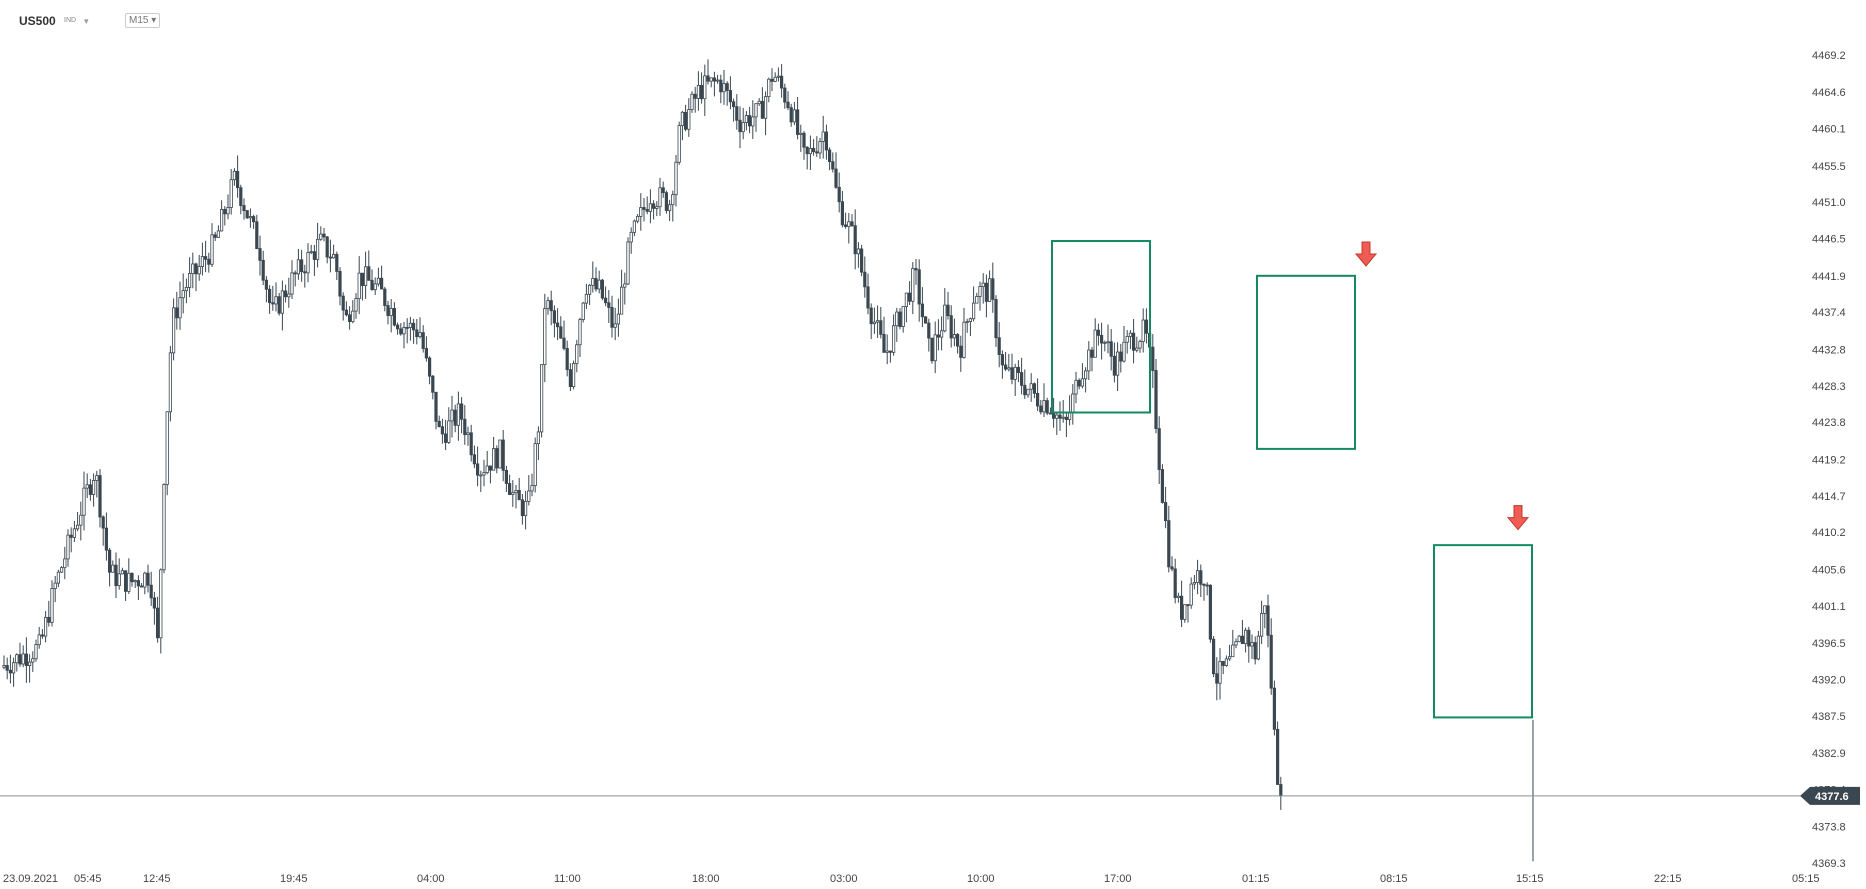 This screenshot has width=1866, height=889. Describe the element at coordinates (1806, 879) in the screenshot. I see `x-tick-label: 05:15` at that location.